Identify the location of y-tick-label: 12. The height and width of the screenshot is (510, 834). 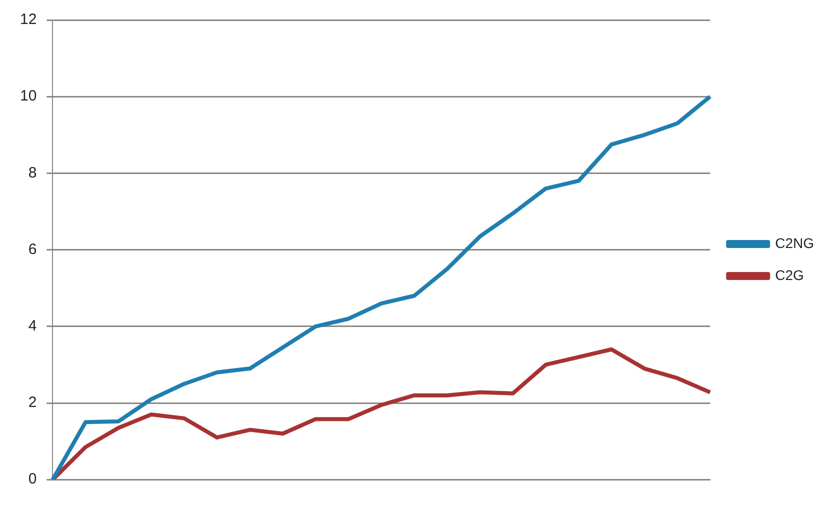
(28, 19).